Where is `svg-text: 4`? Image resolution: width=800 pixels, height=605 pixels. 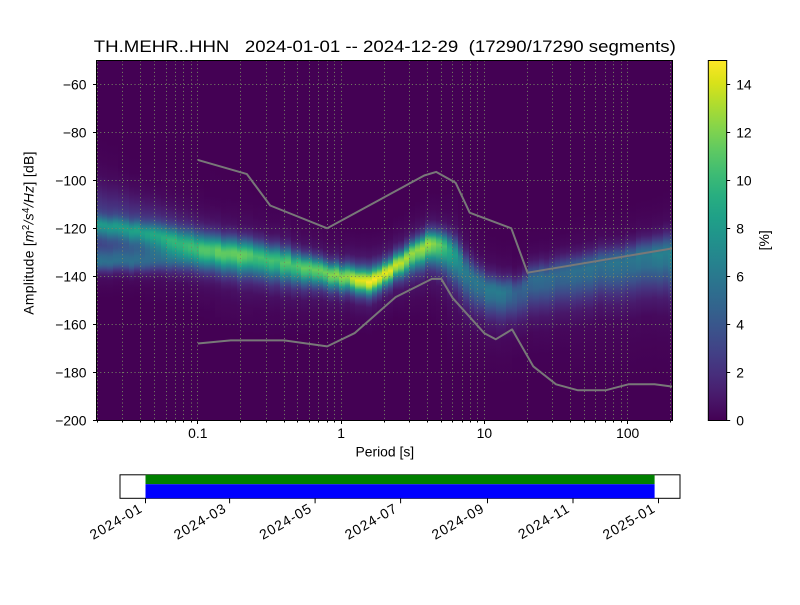
svg-text: 4 is located at coordinates (740, 325).